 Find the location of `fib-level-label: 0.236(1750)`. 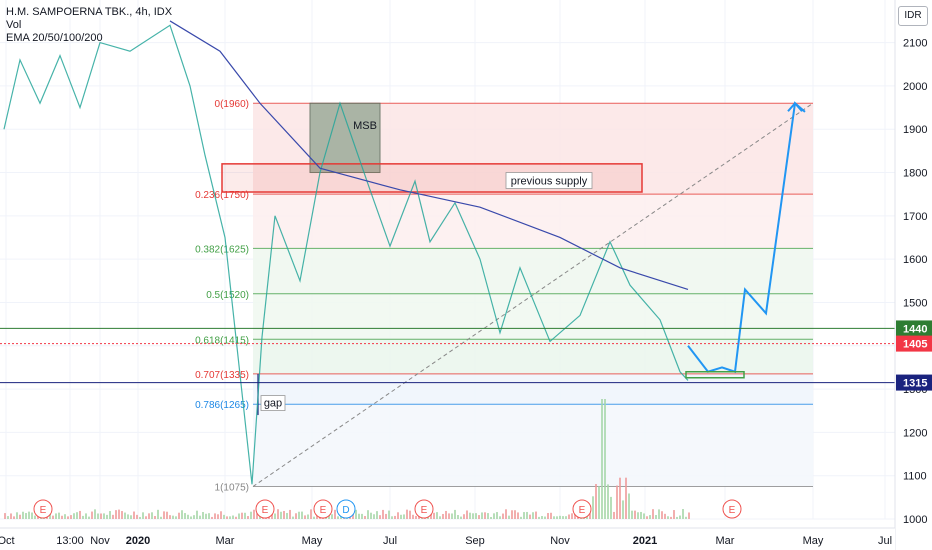

fib-level-label: 0.236(1750) is located at coordinates (222, 195).